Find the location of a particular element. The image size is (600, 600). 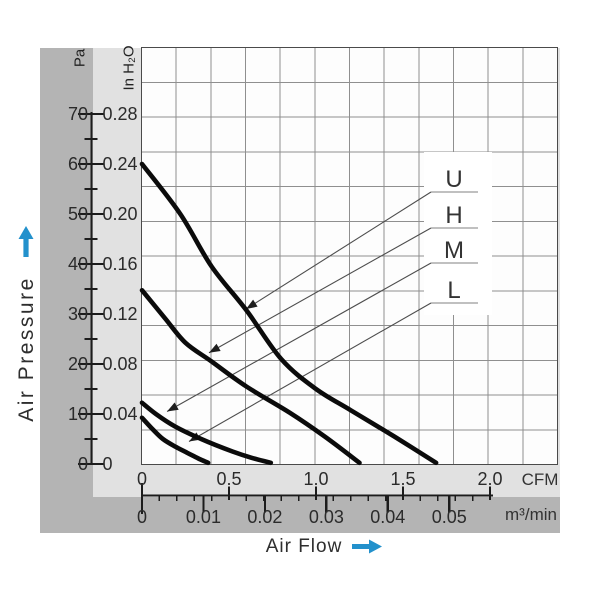

curve-H is located at coordinates (250, 376).